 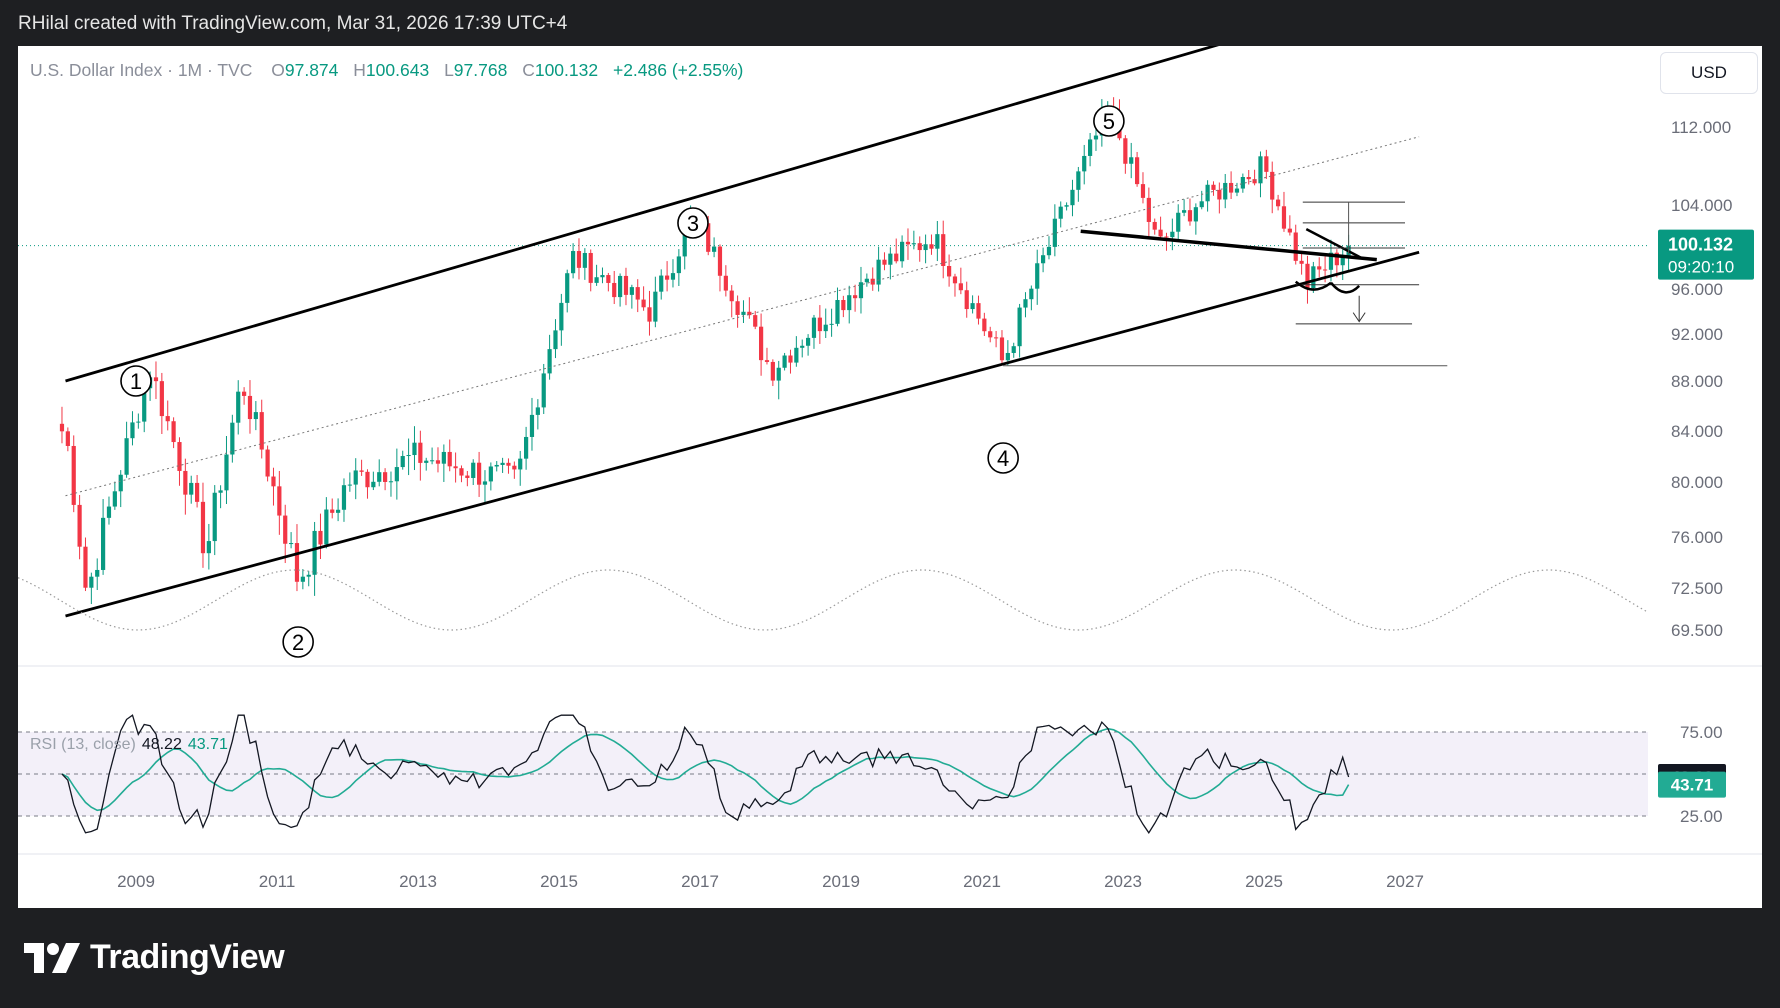 What do you see at coordinates (1003, 458) in the screenshot?
I see `wave-4-label: 4` at bounding box center [1003, 458].